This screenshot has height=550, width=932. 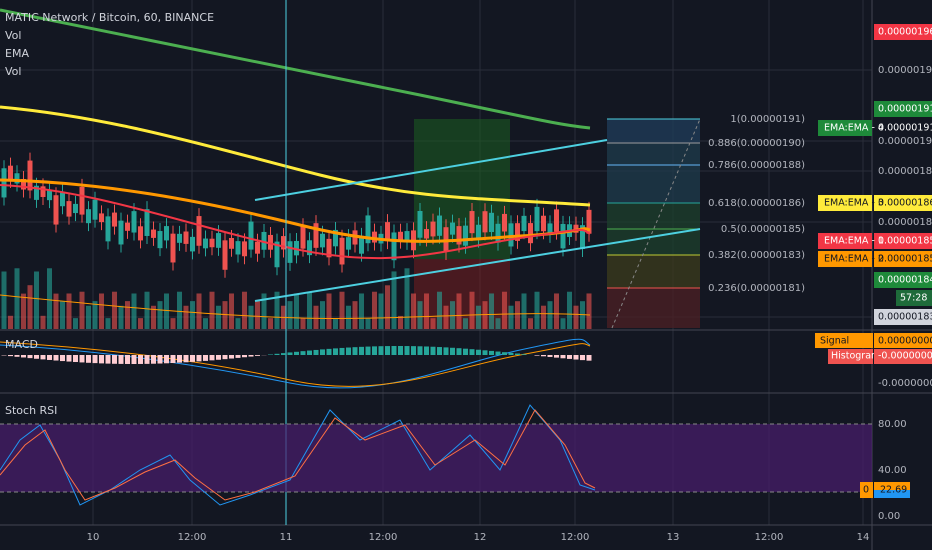 What do you see at coordinates (763, 229) in the screenshot?
I see `fib-label: 0.5(0.00000185)` at bounding box center [763, 229].